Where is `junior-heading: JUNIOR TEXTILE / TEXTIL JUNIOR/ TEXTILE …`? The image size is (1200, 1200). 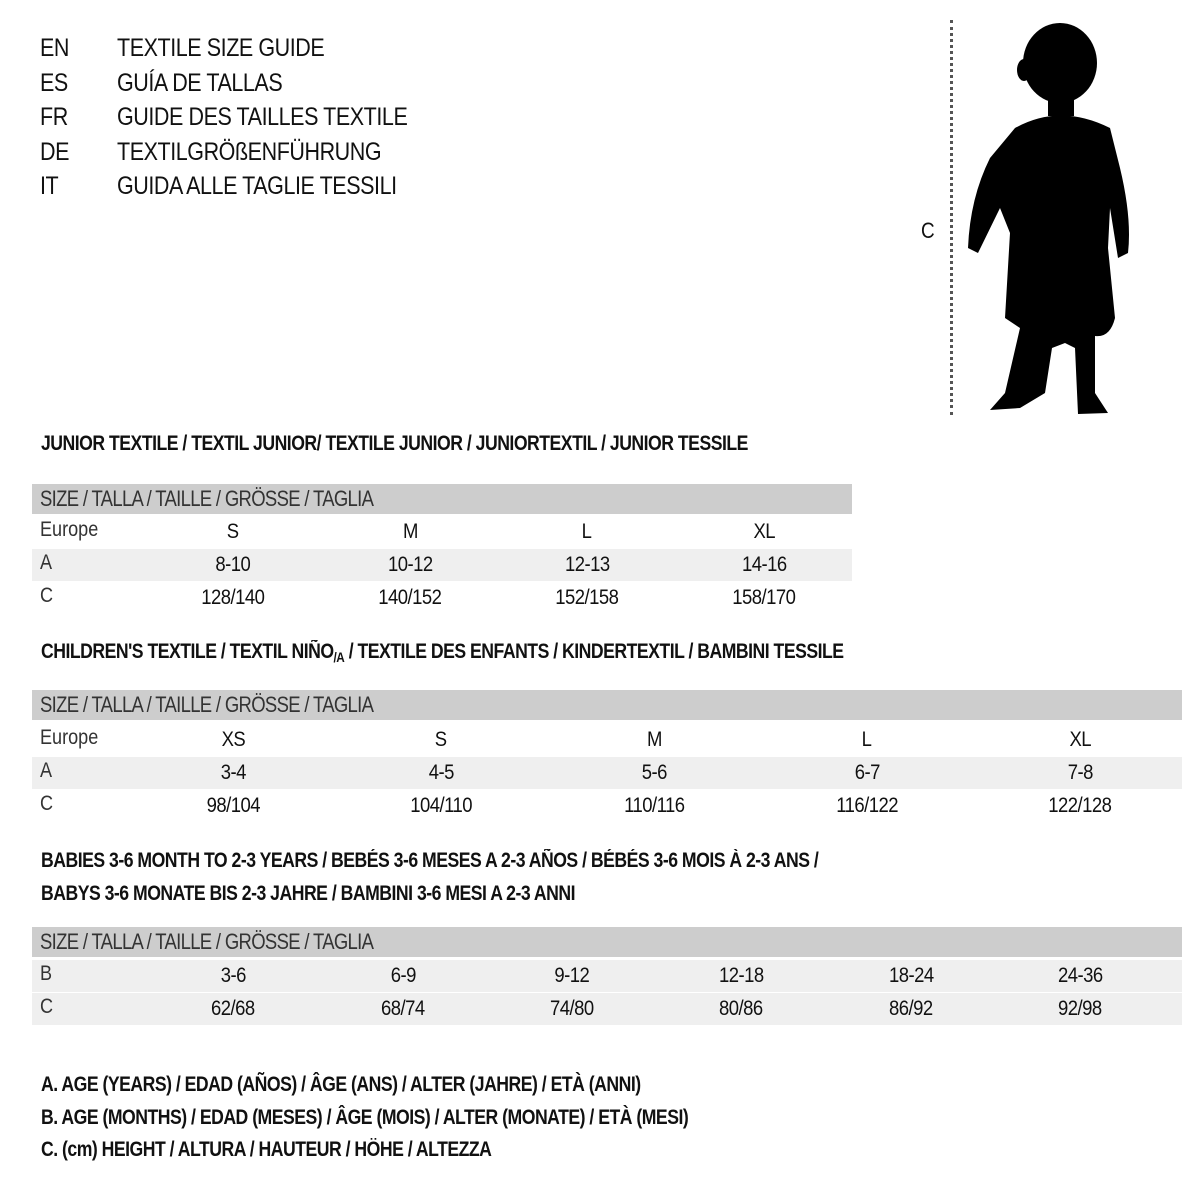 junior-heading: JUNIOR TEXTILE / TEXTIL JUNIOR/ TEXTILE … is located at coordinates (394, 443).